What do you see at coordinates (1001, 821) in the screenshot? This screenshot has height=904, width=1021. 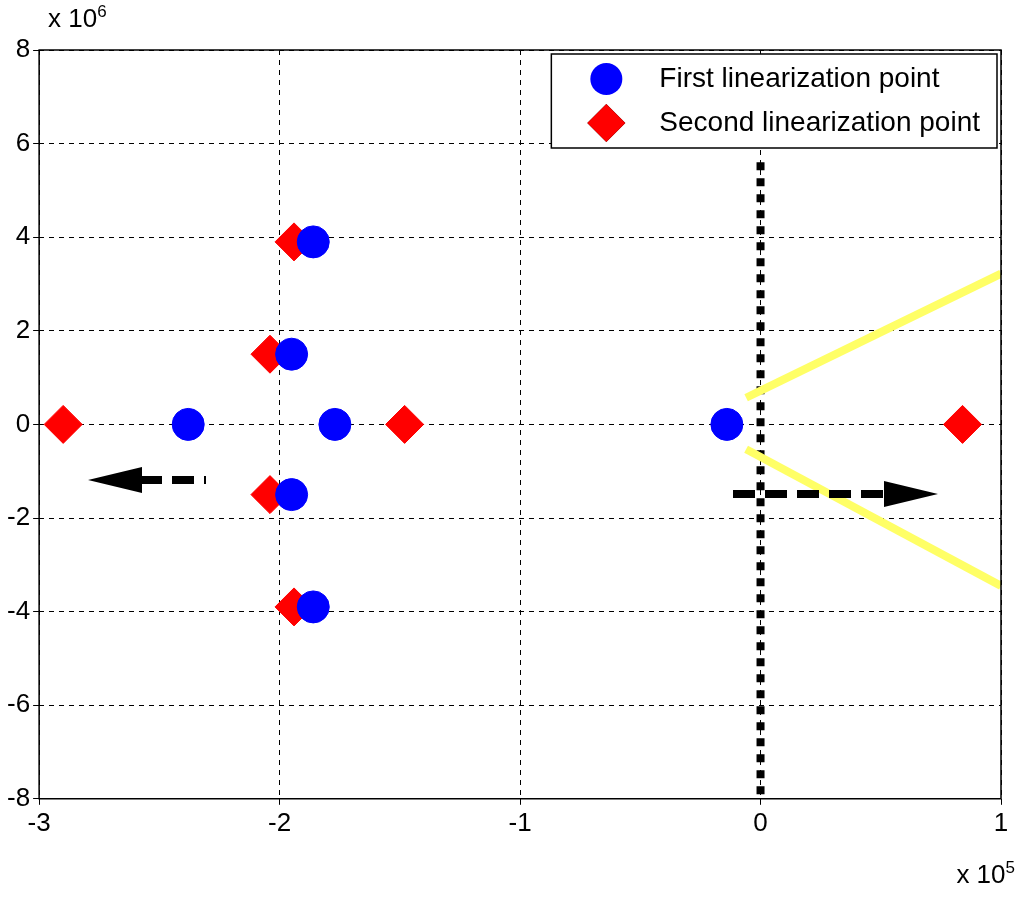 I see `x-tick-label: 1` at bounding box center [1001, 821].